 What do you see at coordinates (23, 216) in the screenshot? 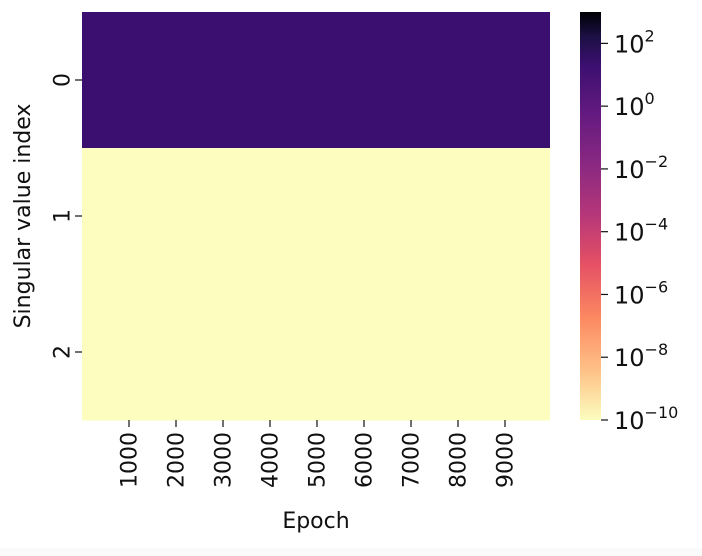
I see `y-axis-label: Singular value index` at bounding box center [23, 216].